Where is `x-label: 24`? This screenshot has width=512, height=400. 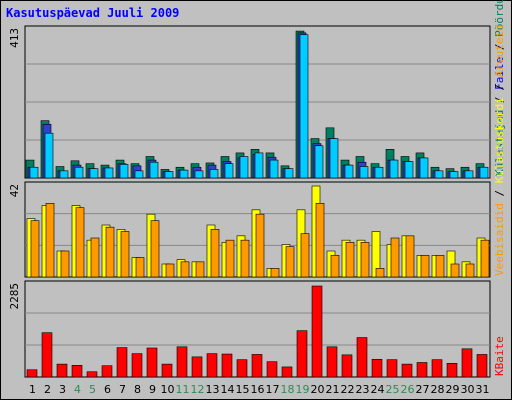
x-label: 24 is located at coordinates (378, 389).